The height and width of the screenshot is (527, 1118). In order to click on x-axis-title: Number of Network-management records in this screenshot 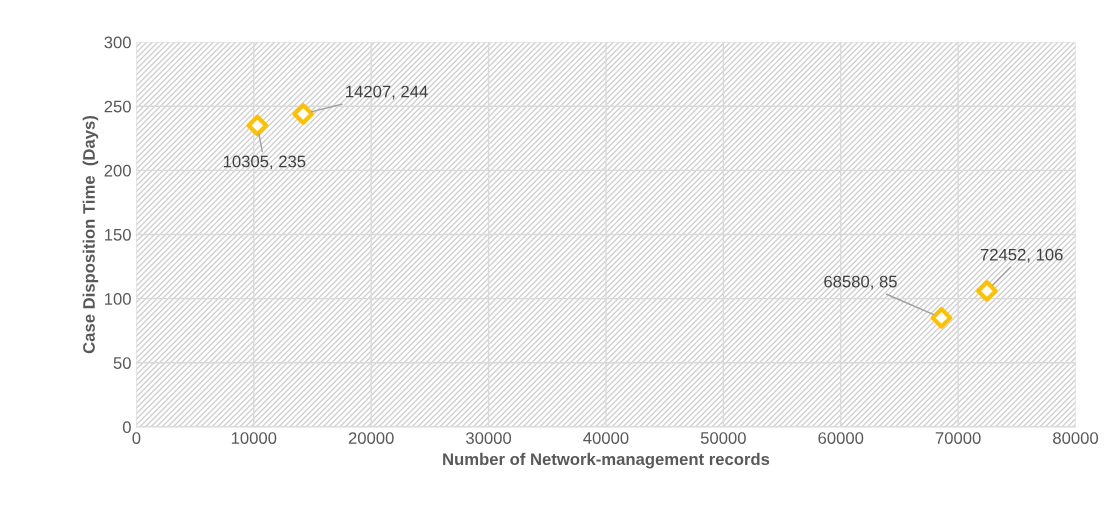, I will do `click(606, 460)`.